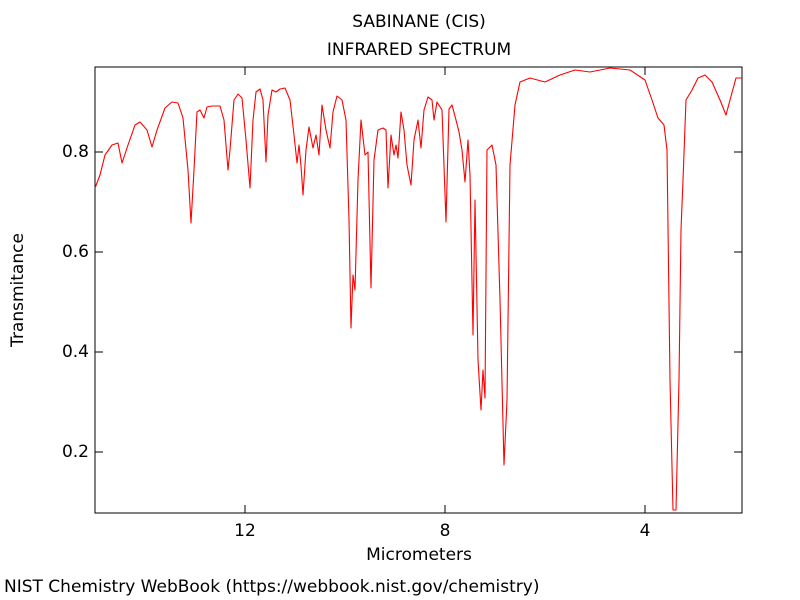  What do you see at coordinates (75, 252) in the screenshot?
I see `y-tick-label: 0.6` at bounding box center [75, 252].